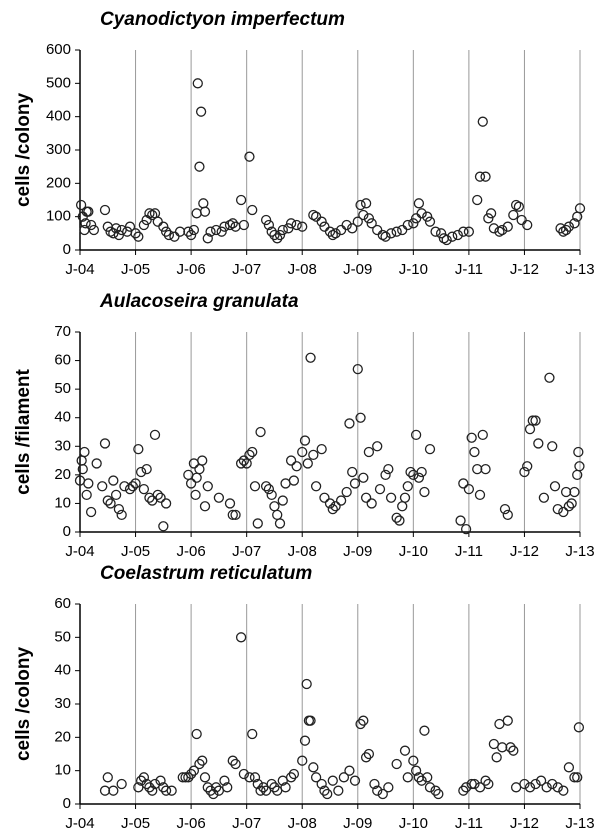 The height and width of the screenshot is (833, 594). What do you see at coordinates (62, 603) in the screenshot?
I see `y-tick-label: 60` at bounding box center [62, 603].